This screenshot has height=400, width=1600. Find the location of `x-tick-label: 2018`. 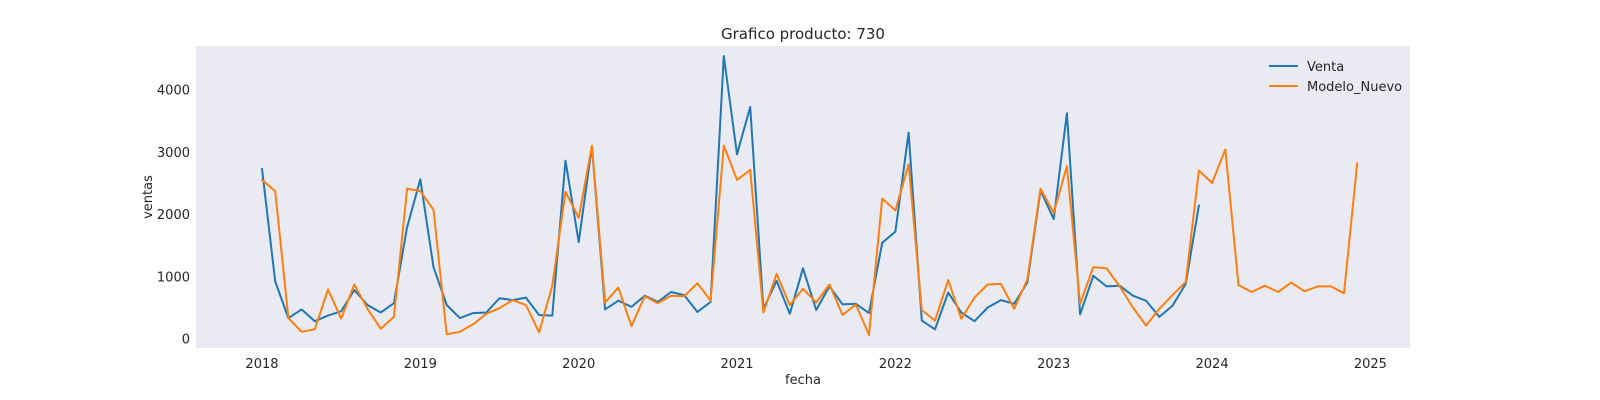

x-tick-label: 2018 is located at coordinates (261, 364).